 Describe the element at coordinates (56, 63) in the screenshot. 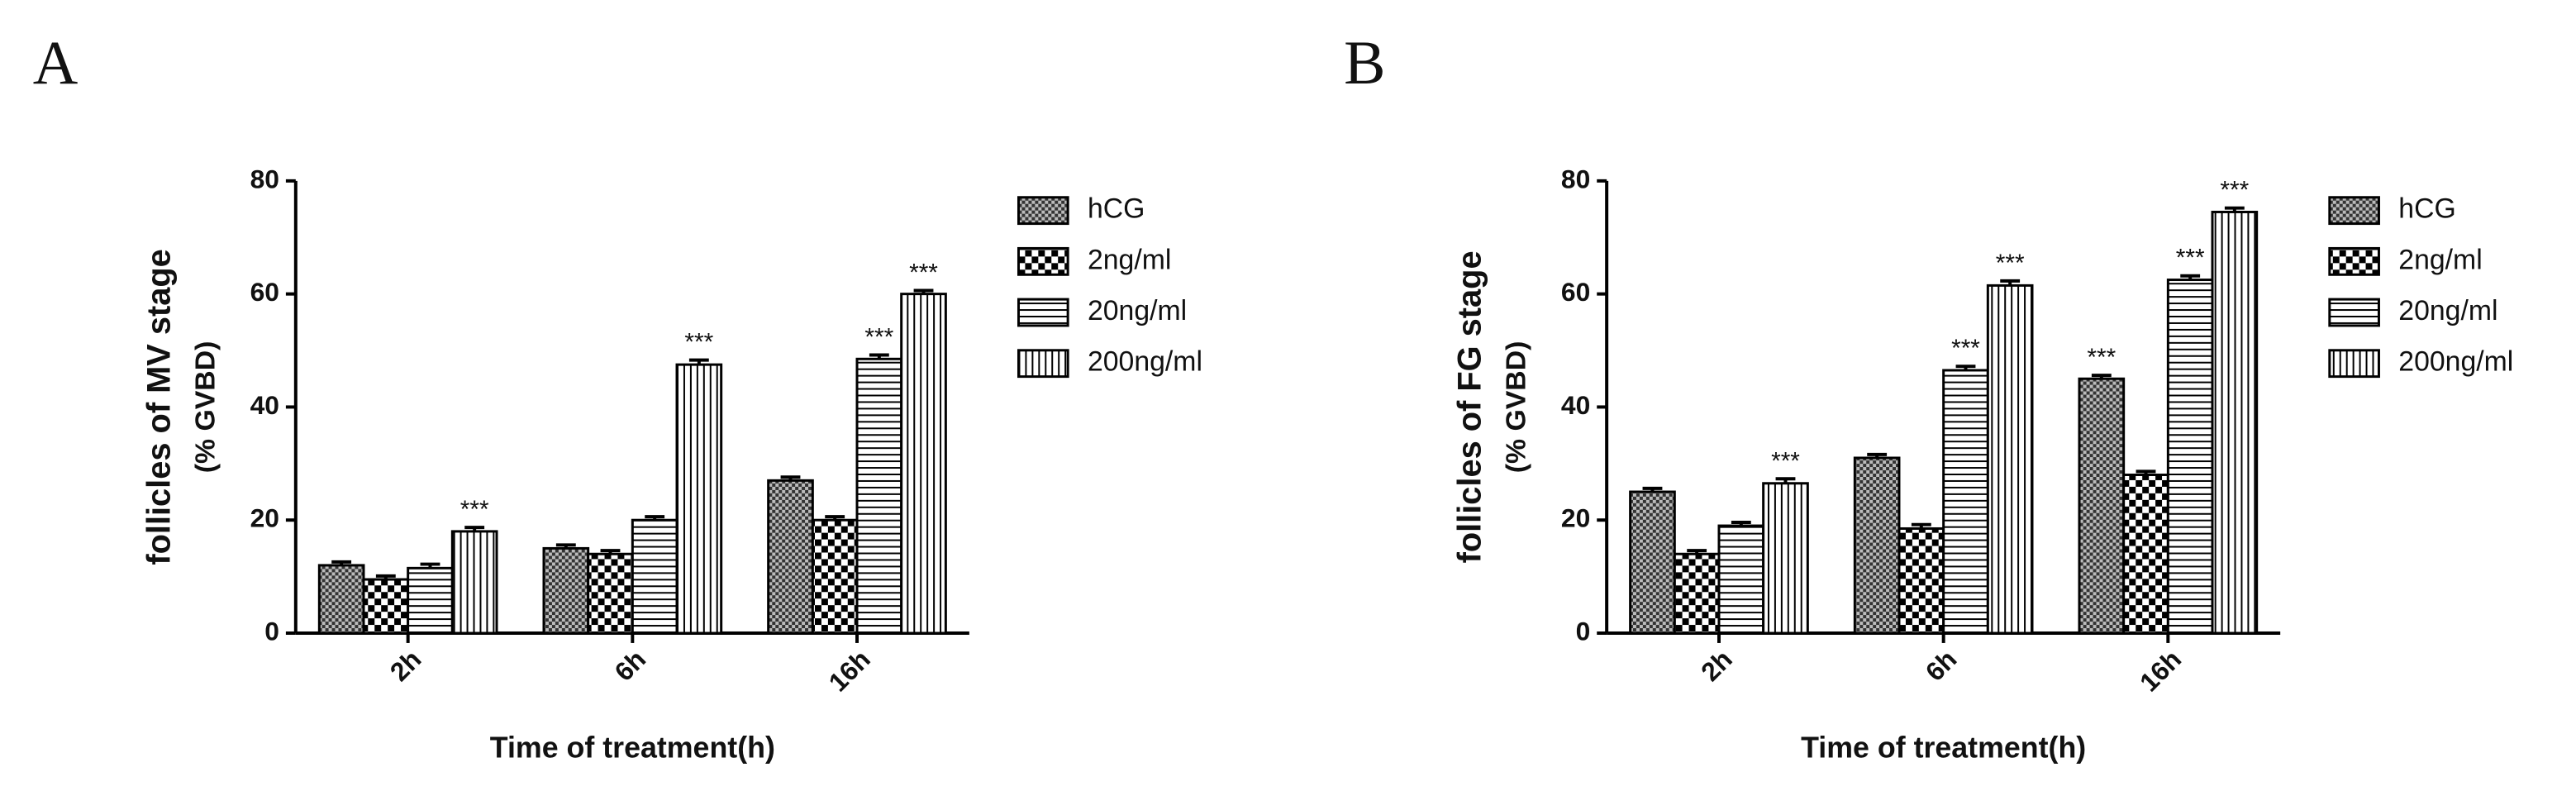

I see `panel-label: A` at that location.